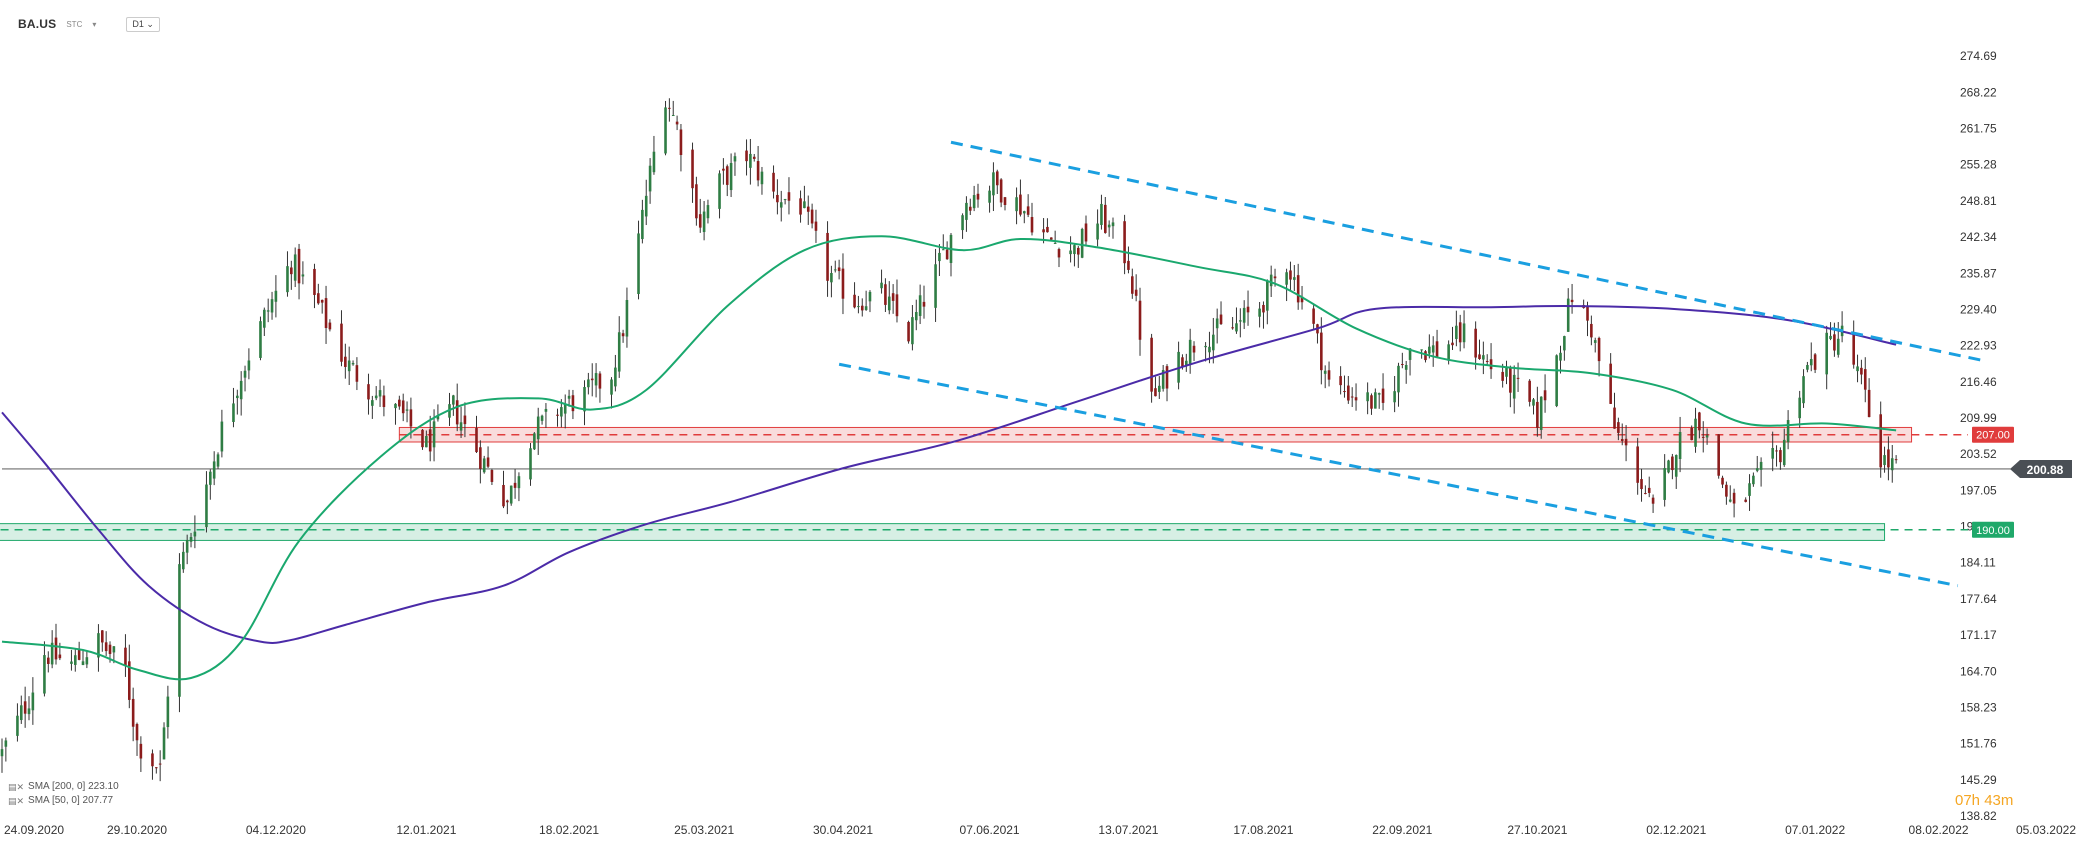 Image resolution: width=2079 pixels, height=849 pixels. I want to click on y-tick-label: 151.76, so click(1978, 744).